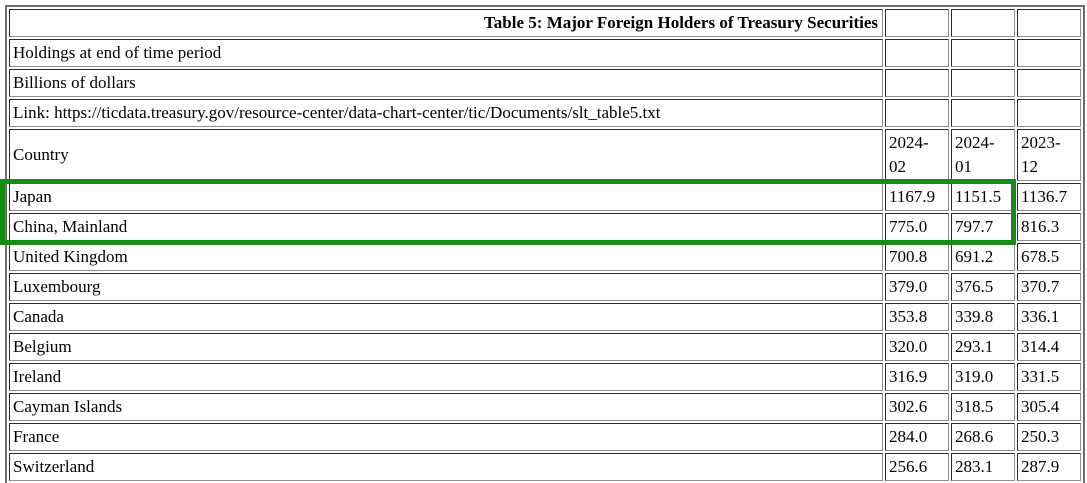 Image resolution: width=1087 pixels, height=483 pixels. I want to click on value-cell: 376.5, so click(983, 287).